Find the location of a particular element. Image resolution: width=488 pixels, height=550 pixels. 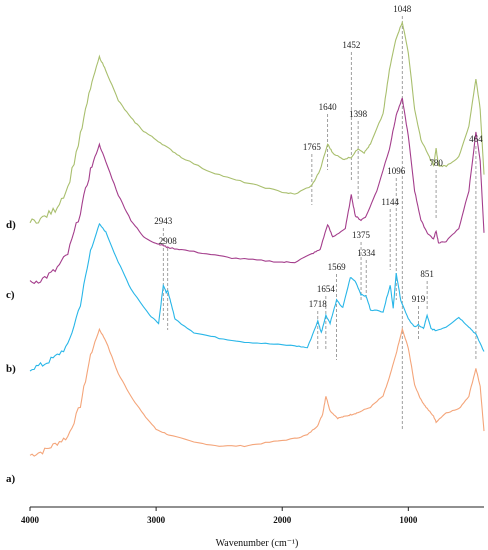

annotation-label-1375: 1375 is located at coordinates (361, 235).